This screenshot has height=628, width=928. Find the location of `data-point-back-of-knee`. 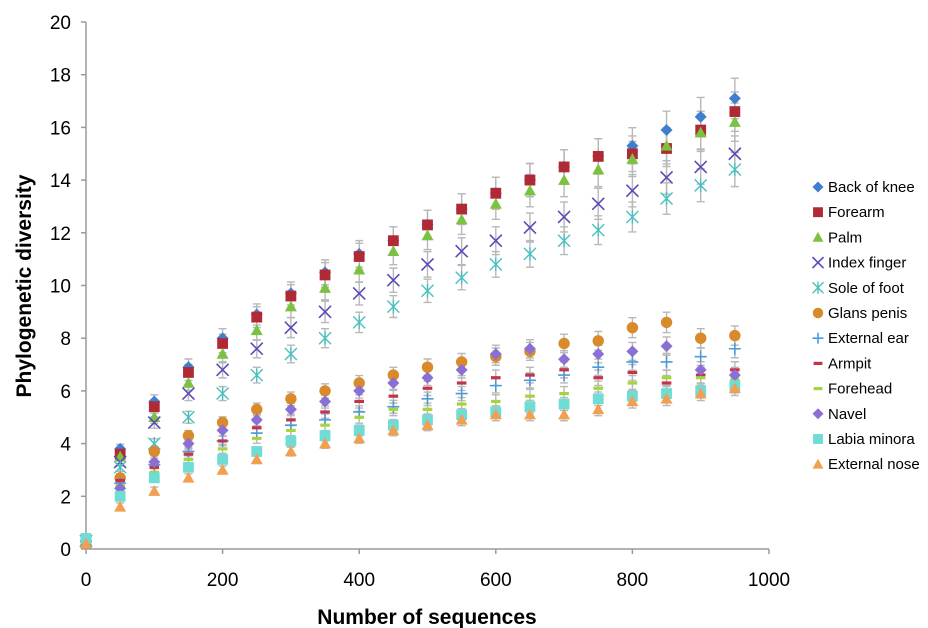

data-point-back-of-knee is located at coordinates (700, 116).